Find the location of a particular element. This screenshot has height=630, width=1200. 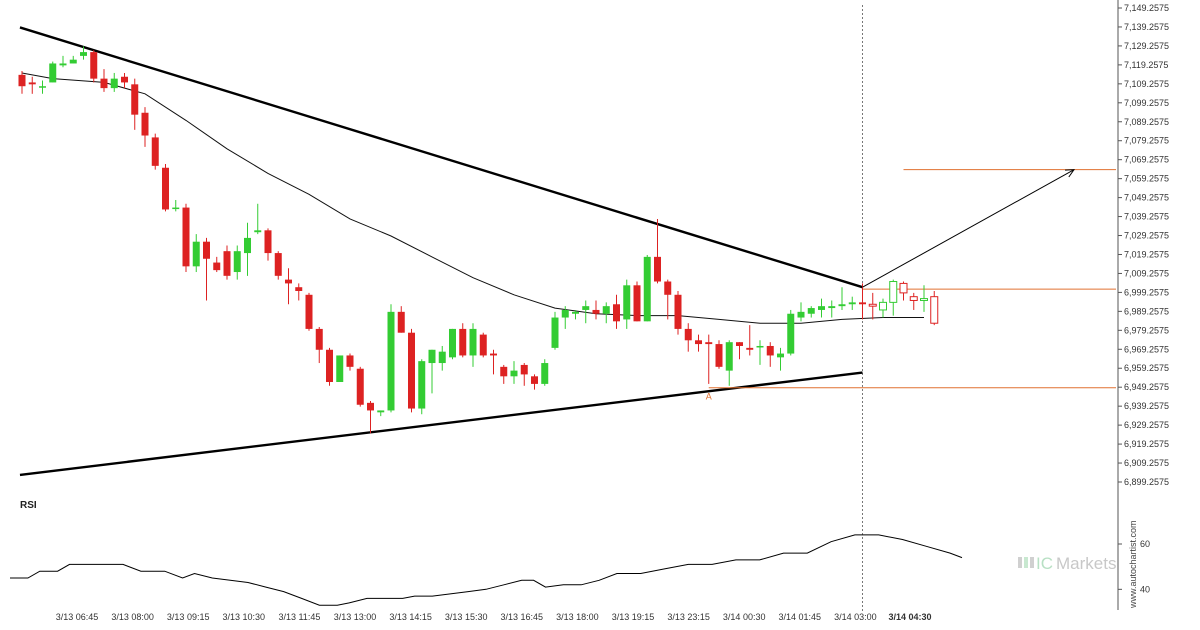

time-tick-label: 3/14 00:30 is located at coordinates (744, 617).